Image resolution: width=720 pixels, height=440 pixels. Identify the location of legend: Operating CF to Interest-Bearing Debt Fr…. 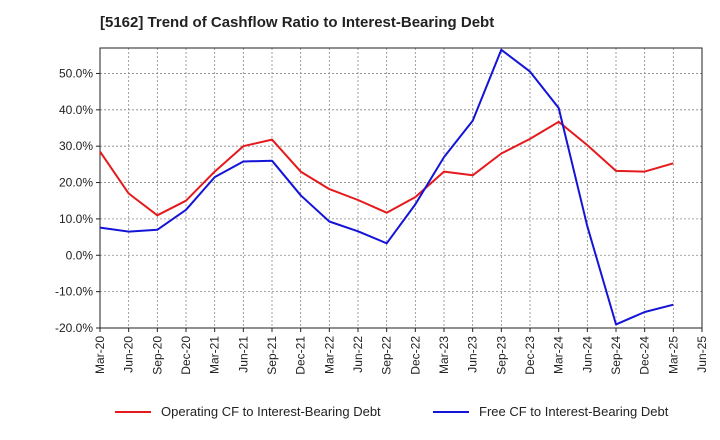
(360, 413).